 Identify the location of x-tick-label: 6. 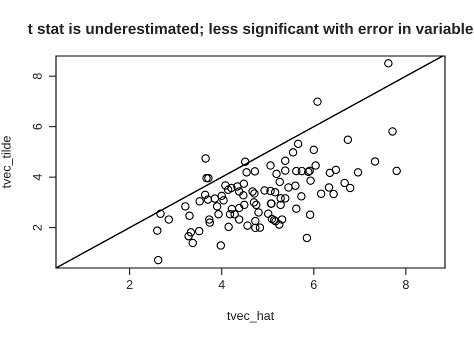
(313, 284).